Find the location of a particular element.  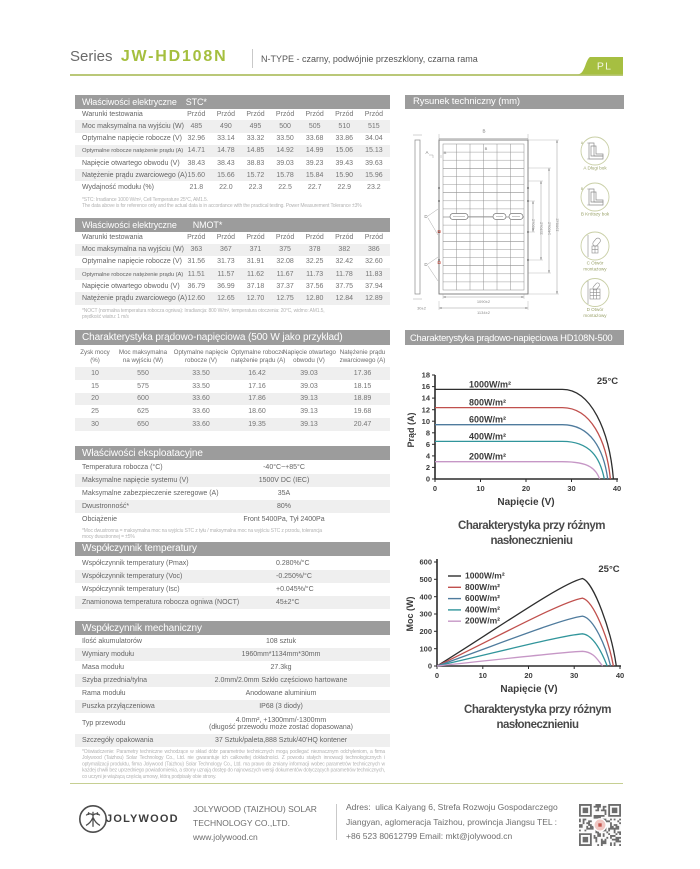

svg-text: 2 is located at coordinates (428, 467).